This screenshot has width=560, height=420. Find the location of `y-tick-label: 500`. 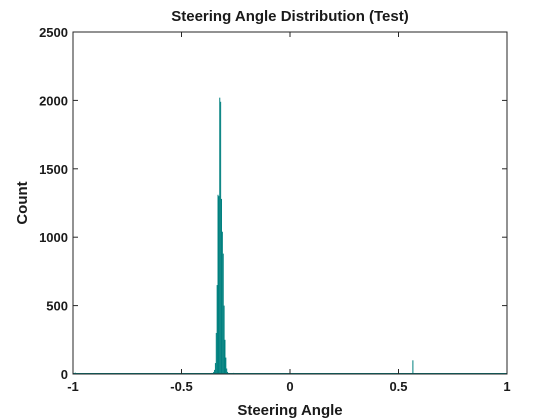

y-tick-label: 500 is located at coordinates (57, 306).